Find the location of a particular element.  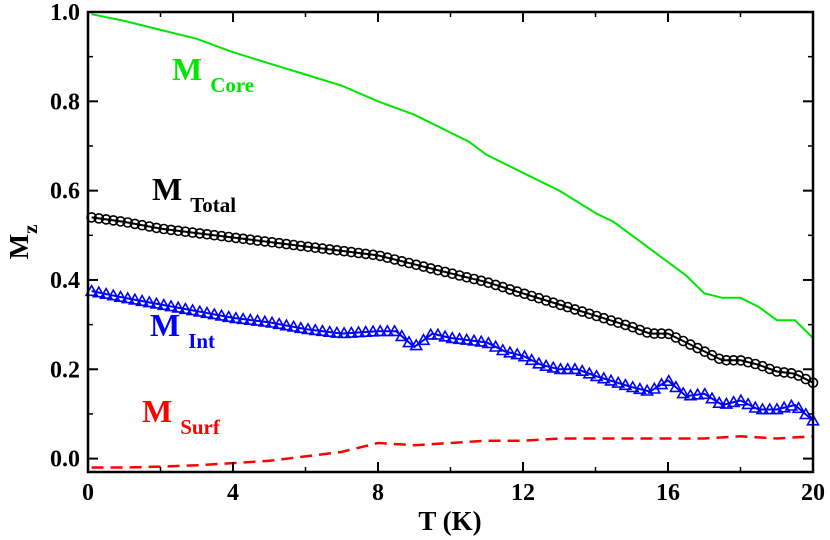

svg-text: Mz is located at coordinates (23, 242).